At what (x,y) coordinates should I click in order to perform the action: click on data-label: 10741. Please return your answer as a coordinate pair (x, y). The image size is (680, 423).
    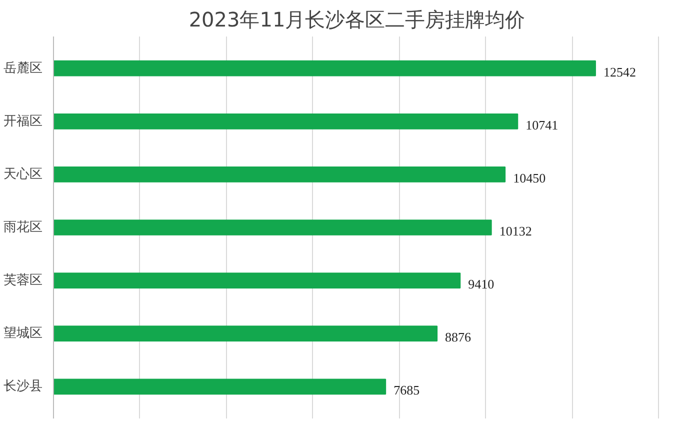
    Looking at the image, I should click on (542, 124).